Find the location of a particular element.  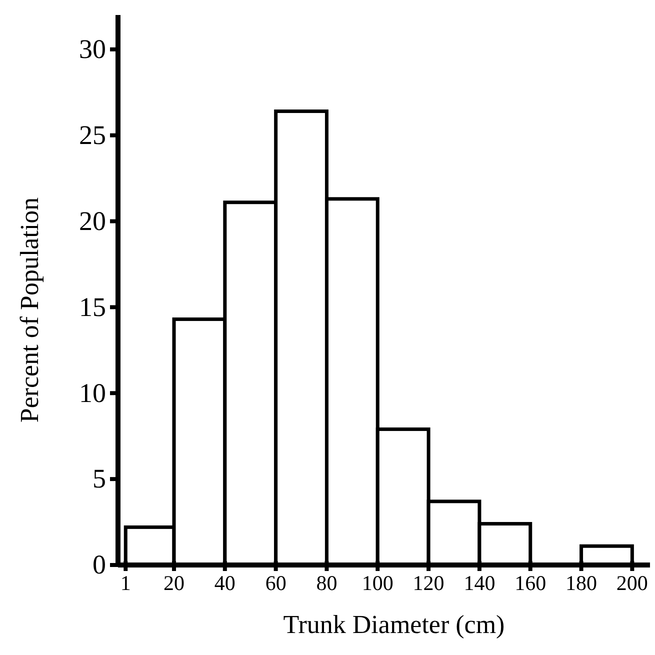

x-tick-label: 40 is located at coordinates (225, 582).